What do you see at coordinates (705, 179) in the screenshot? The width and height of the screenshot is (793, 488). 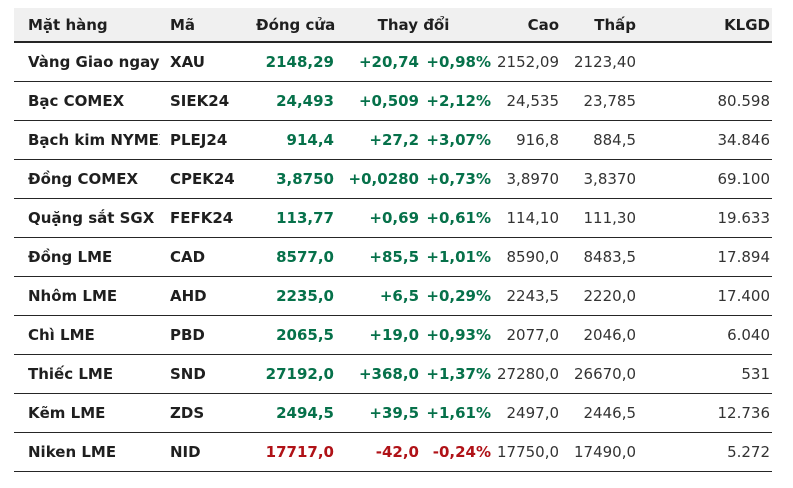 I see `volume-value: 69.100` at bounding box center [705, 179].